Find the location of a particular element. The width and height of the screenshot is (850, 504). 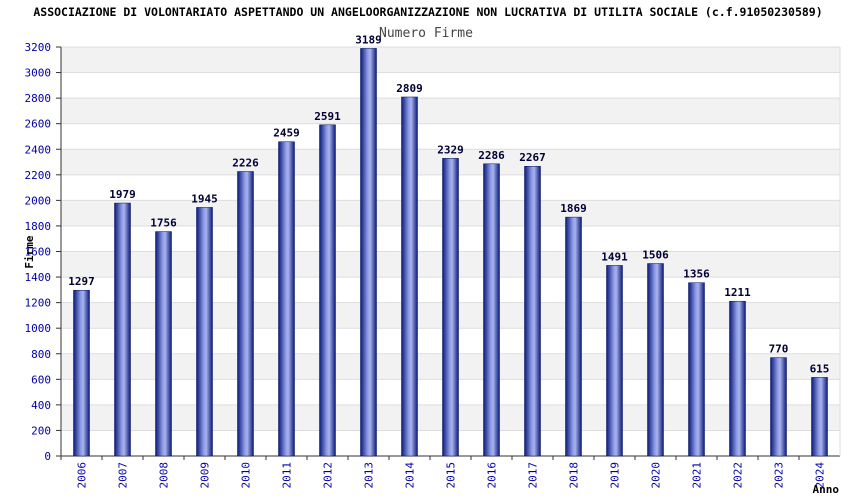

y-tick-label: 800 is located at coordinates (41, 354).